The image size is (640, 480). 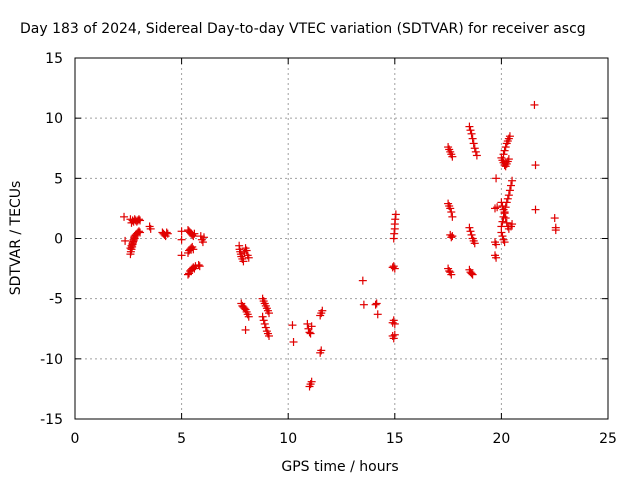 What do you see at coordinates (56, 300) in the screenshot?
I see `y-tick-label: -5` at bounding box center [56, 300].